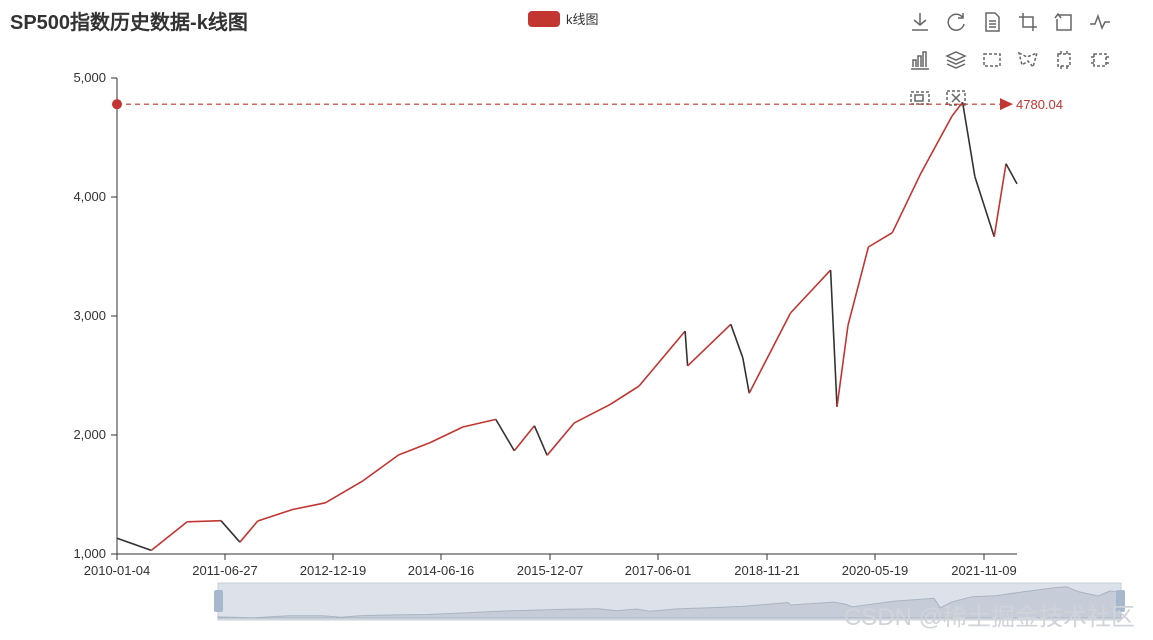 This screenshot has width=1153, height=640. What do you see at coordinates (89, 77) in the screenshot?
I see `y-tick-label: 5,000` at bounding box center [89, 77].